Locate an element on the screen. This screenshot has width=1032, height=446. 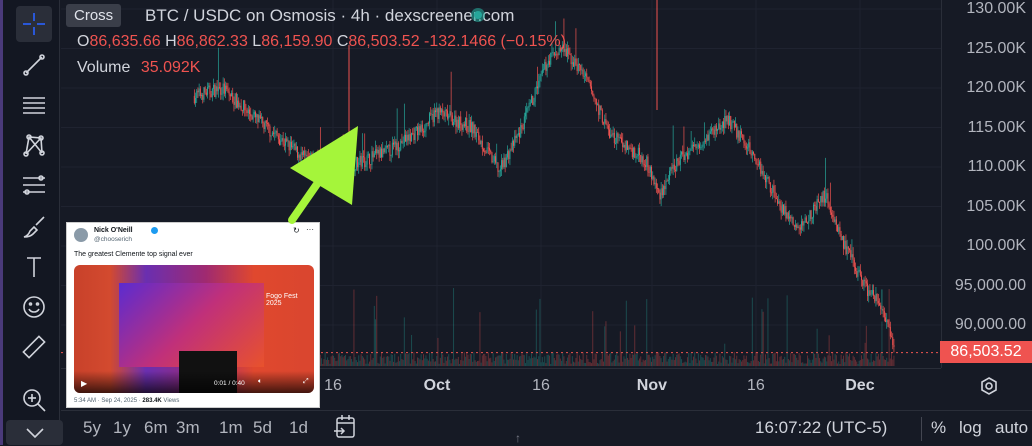
time-axis: 16 Oct 16 Nov 16 Dec is located at coordinates (529, 388).